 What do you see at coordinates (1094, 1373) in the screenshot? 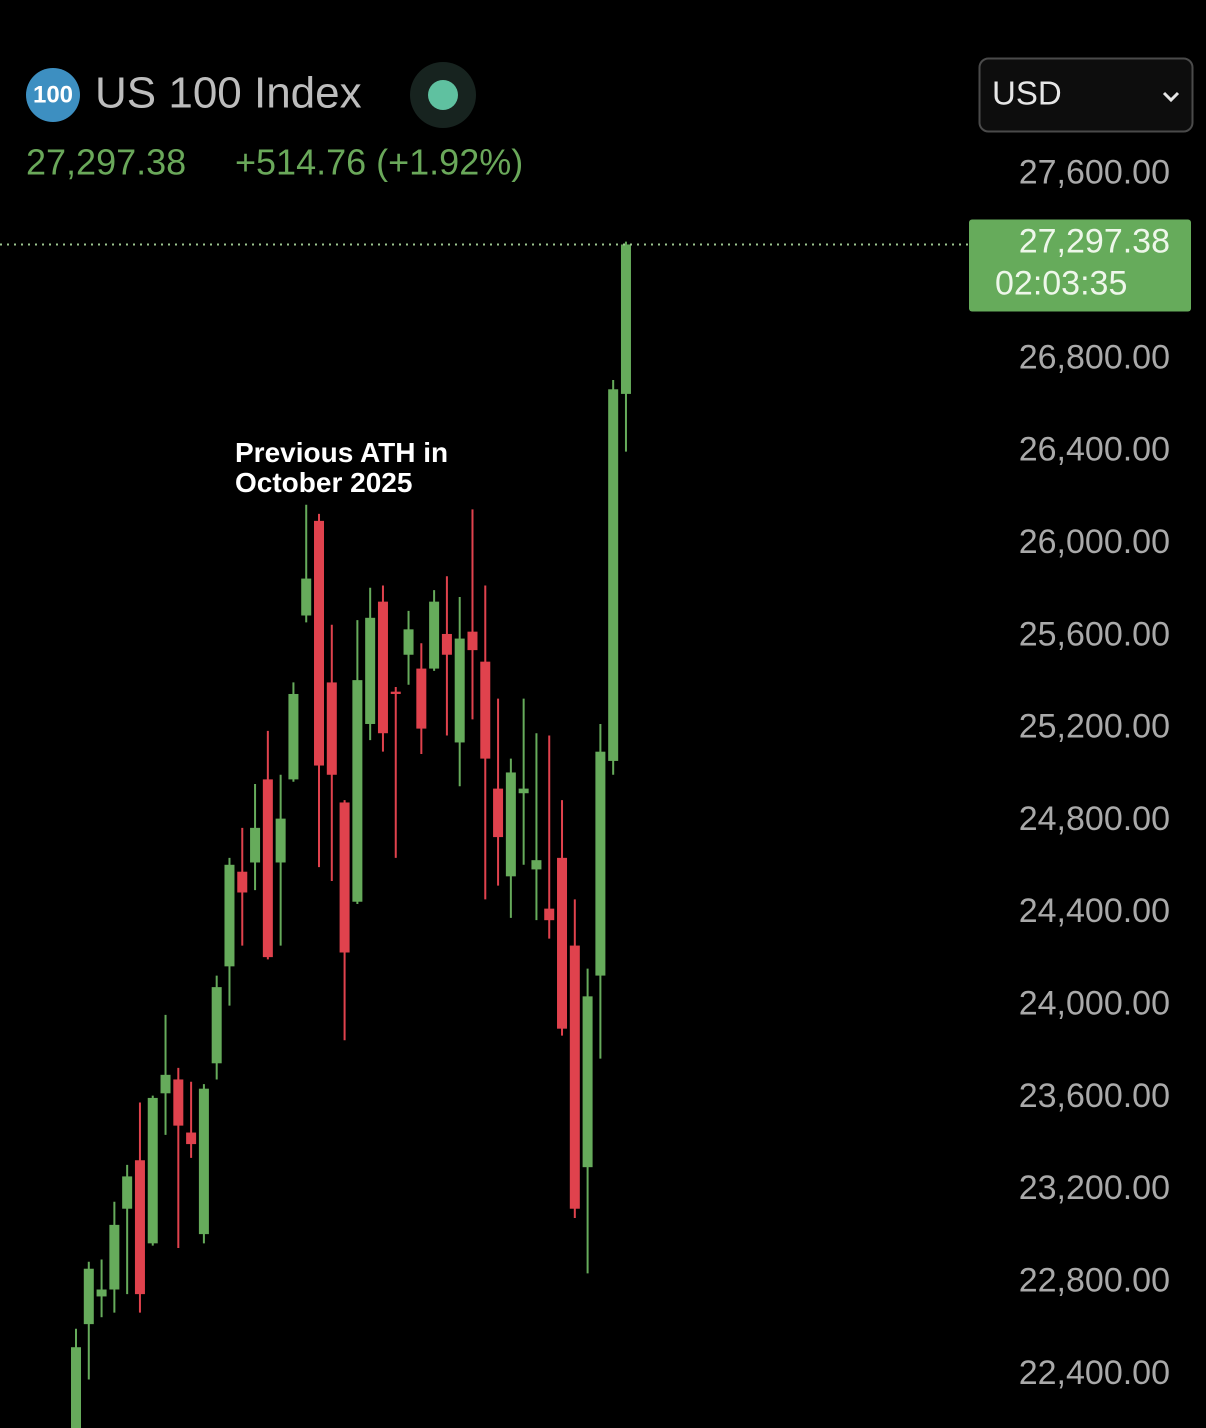
I see `y-tick-label: 22,400.00` at bounding box center [1094, 1373].